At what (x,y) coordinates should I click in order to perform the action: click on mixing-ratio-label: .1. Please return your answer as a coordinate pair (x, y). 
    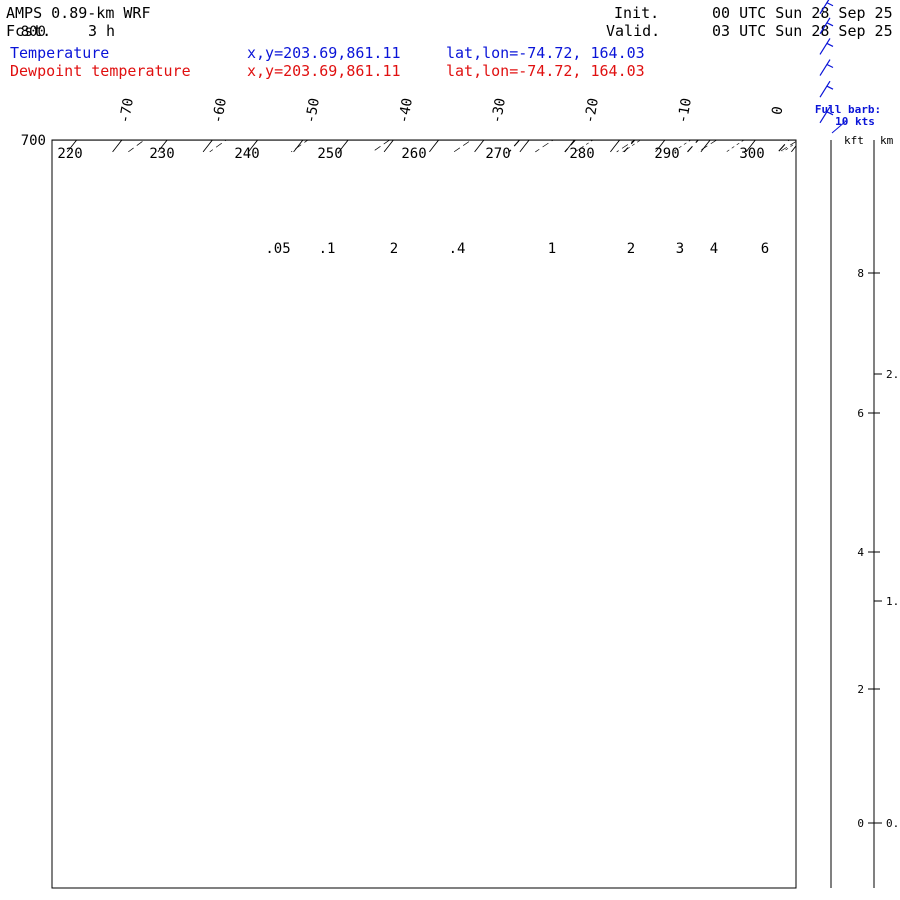
    Looking at the image, I should click on (327, 249).